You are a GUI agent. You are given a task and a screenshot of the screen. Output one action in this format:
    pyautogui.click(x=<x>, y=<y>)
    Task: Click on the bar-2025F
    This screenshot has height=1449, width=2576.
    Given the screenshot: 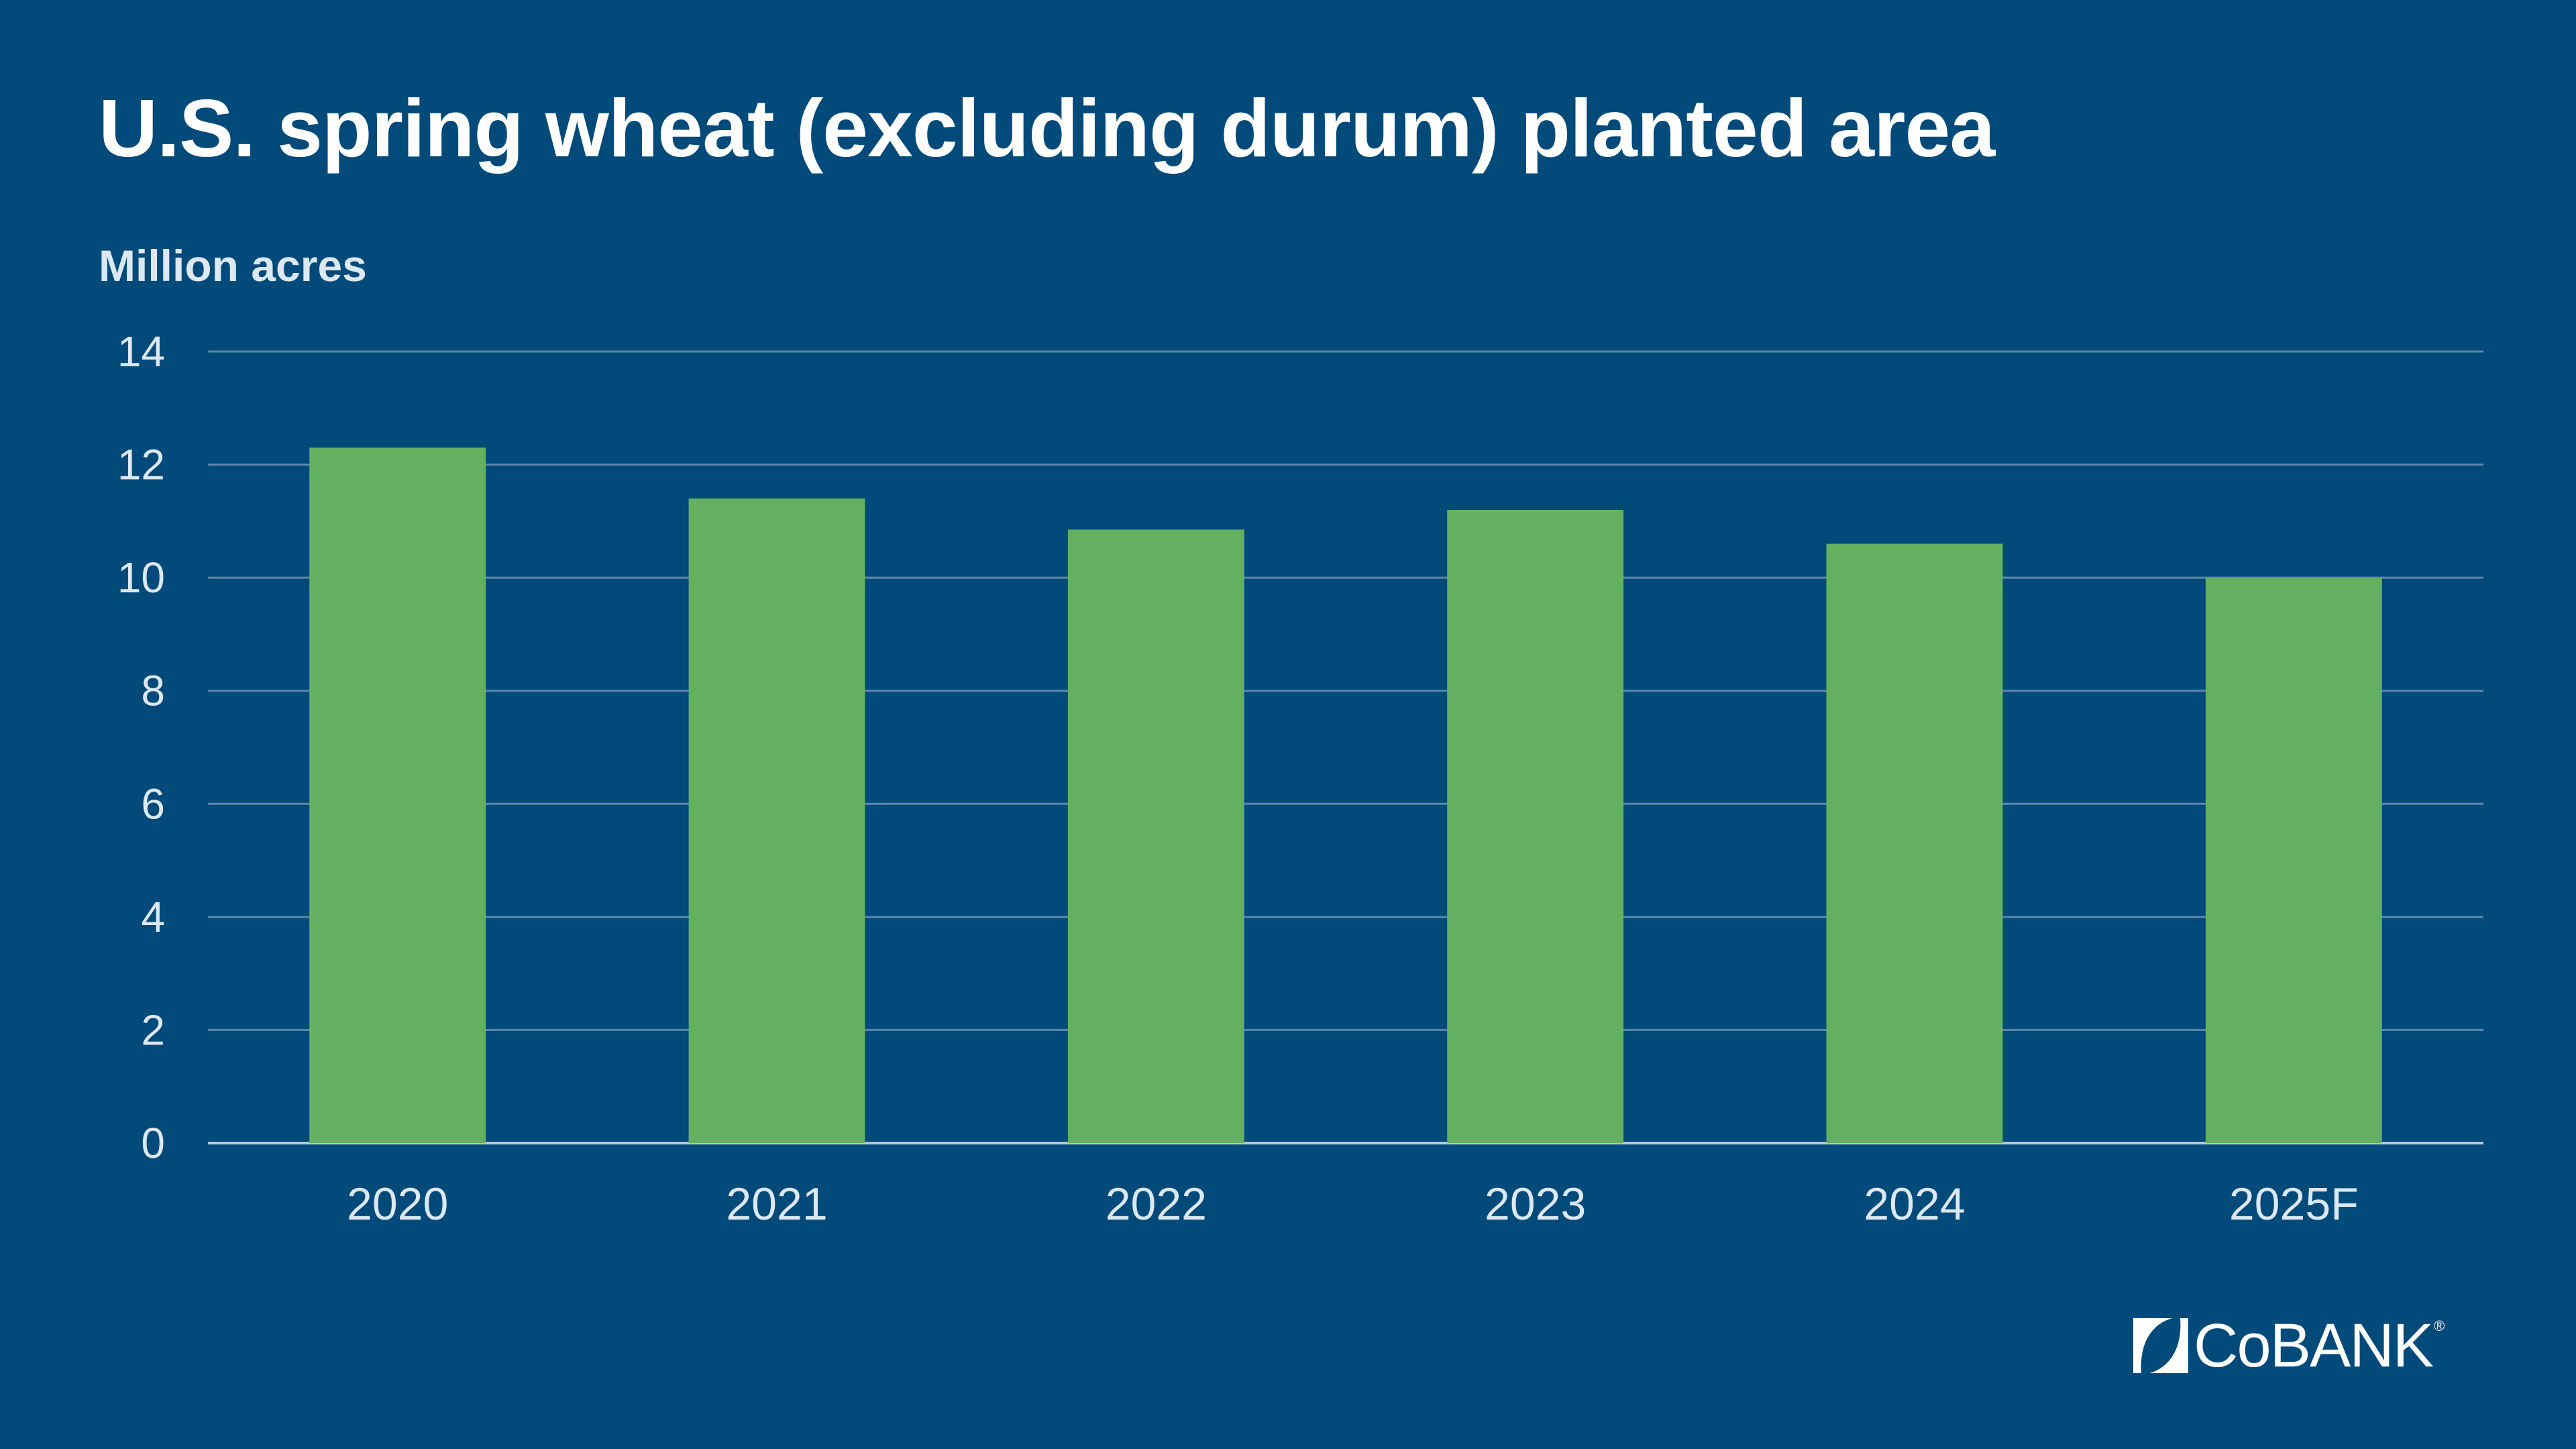 What is the action you would take?
    pyautogui.click(x=2293, y=860)
    